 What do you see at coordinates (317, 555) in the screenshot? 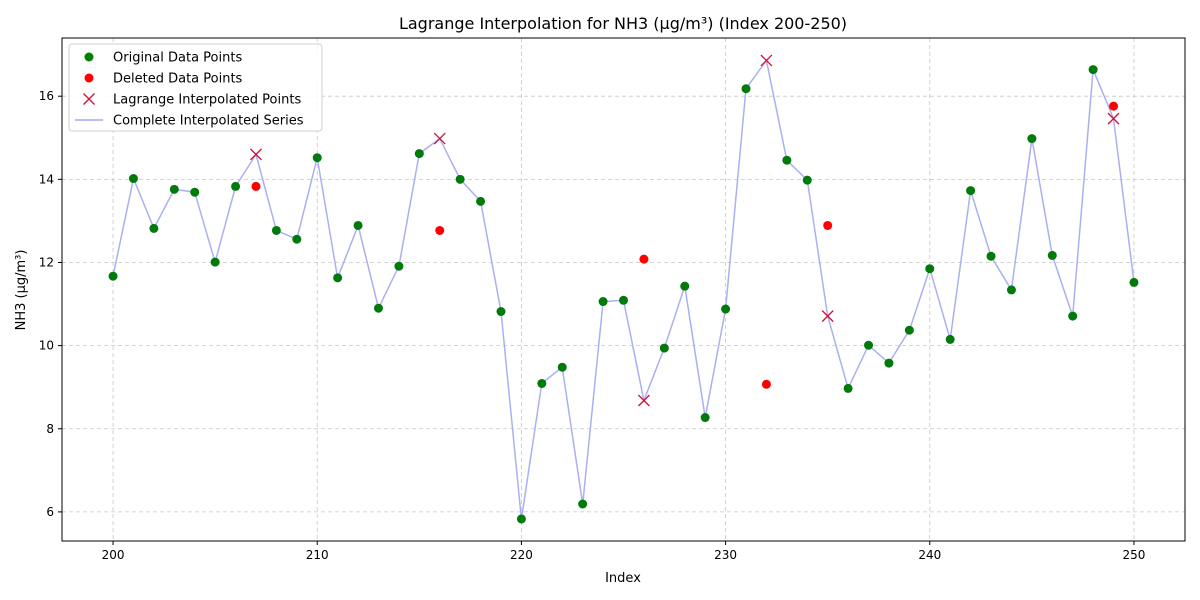
I see `x-tick-label: 210` at bounding box center [317, 555].